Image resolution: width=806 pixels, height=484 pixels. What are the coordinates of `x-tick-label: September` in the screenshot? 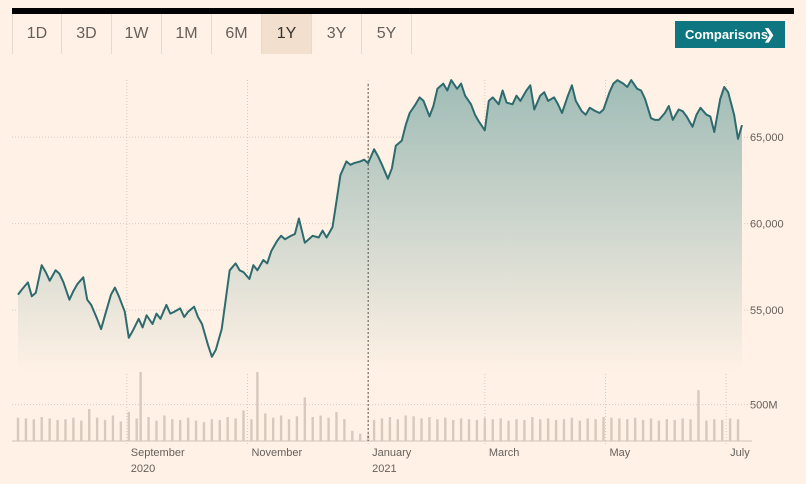 It's located at (158, 453).